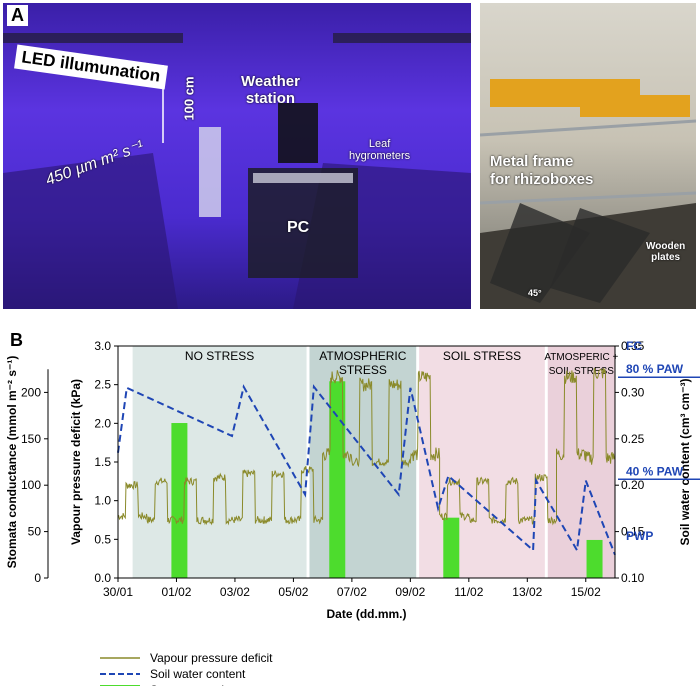 This screenshot has height=686, width=700. What do you see at coordinates (363, 370) in the screenshot?
I see `phase-label: STRESS` at bounding box center [363, 370].